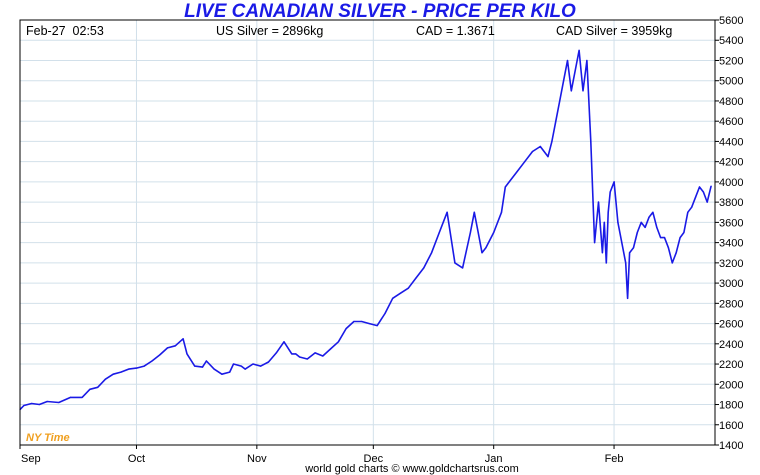  What do you see at coordinates (614, 31) in the screenshot?
I see `cad-silver-label: CAD Silver = 3959kg` at bounding box center [614, 31].